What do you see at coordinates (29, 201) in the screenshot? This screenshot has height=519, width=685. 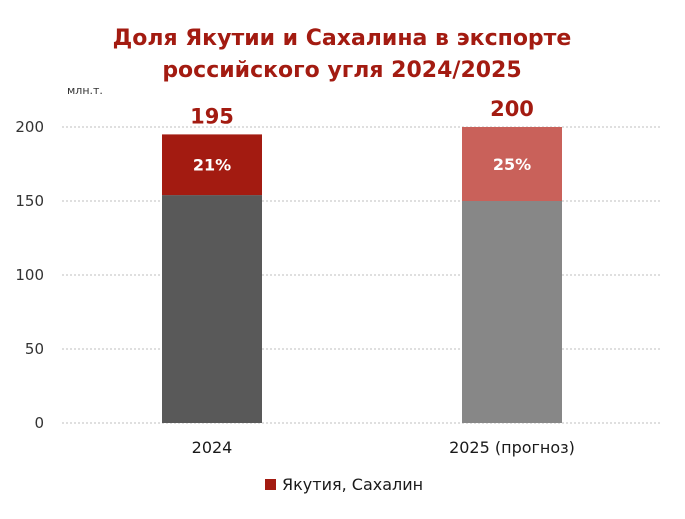 I see `y-tick-label: 150` at bounding box center [29, 201].